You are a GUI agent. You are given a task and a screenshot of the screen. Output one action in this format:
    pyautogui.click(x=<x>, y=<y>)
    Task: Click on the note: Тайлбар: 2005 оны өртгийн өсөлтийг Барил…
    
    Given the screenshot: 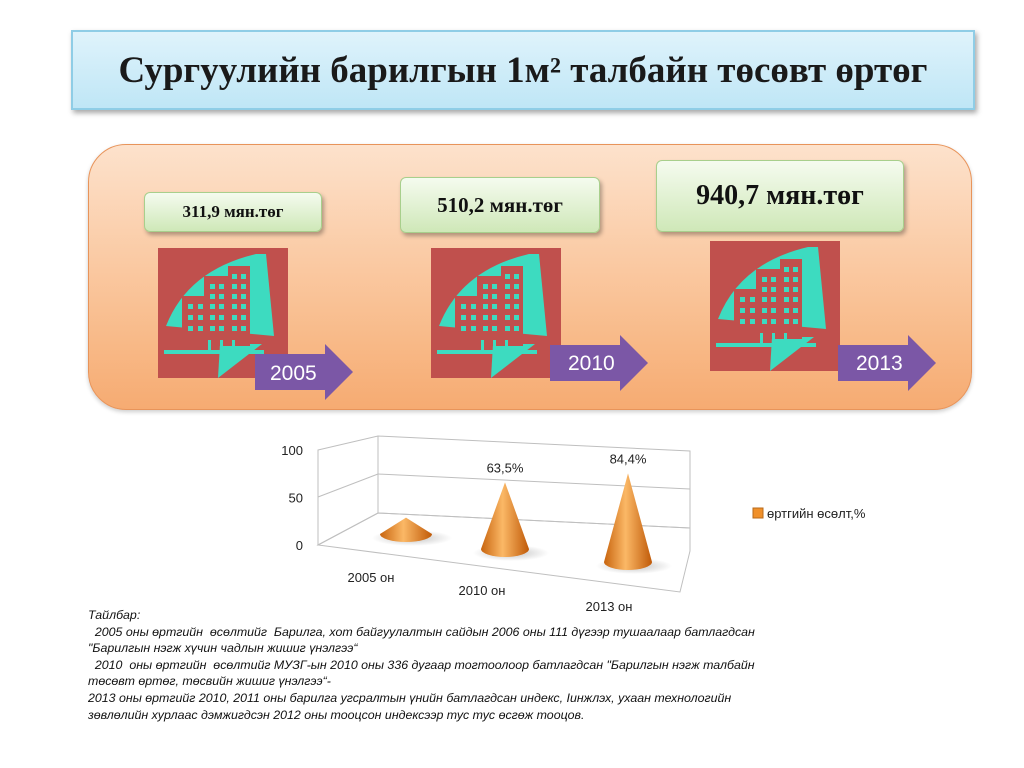 What is the action you would take?
    pyautogui.click(x=528, y=665)
    